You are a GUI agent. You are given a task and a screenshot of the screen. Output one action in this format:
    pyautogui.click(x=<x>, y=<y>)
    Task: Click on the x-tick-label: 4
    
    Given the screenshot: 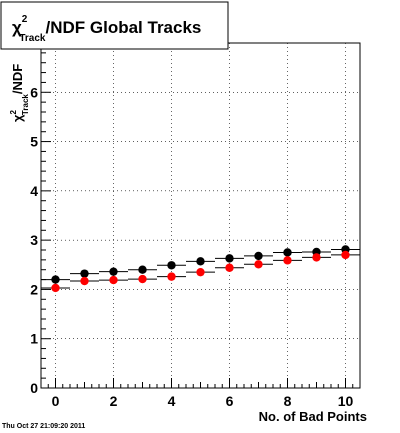 What is the action you would take?
    pyautogui.click(x=172, y=401)
    